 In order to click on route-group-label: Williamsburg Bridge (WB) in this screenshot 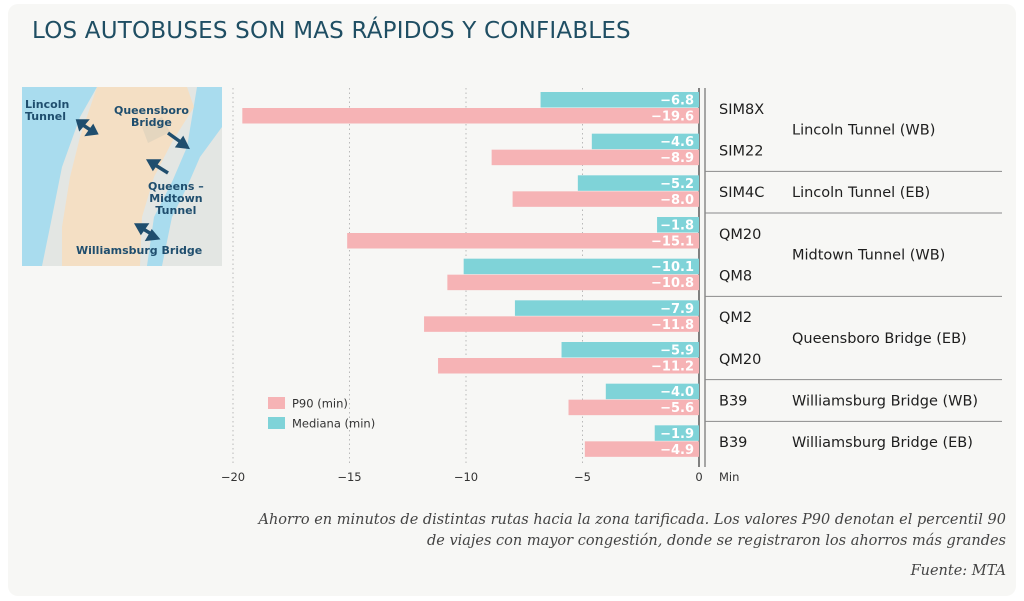, I will do `click(885, 402)`.